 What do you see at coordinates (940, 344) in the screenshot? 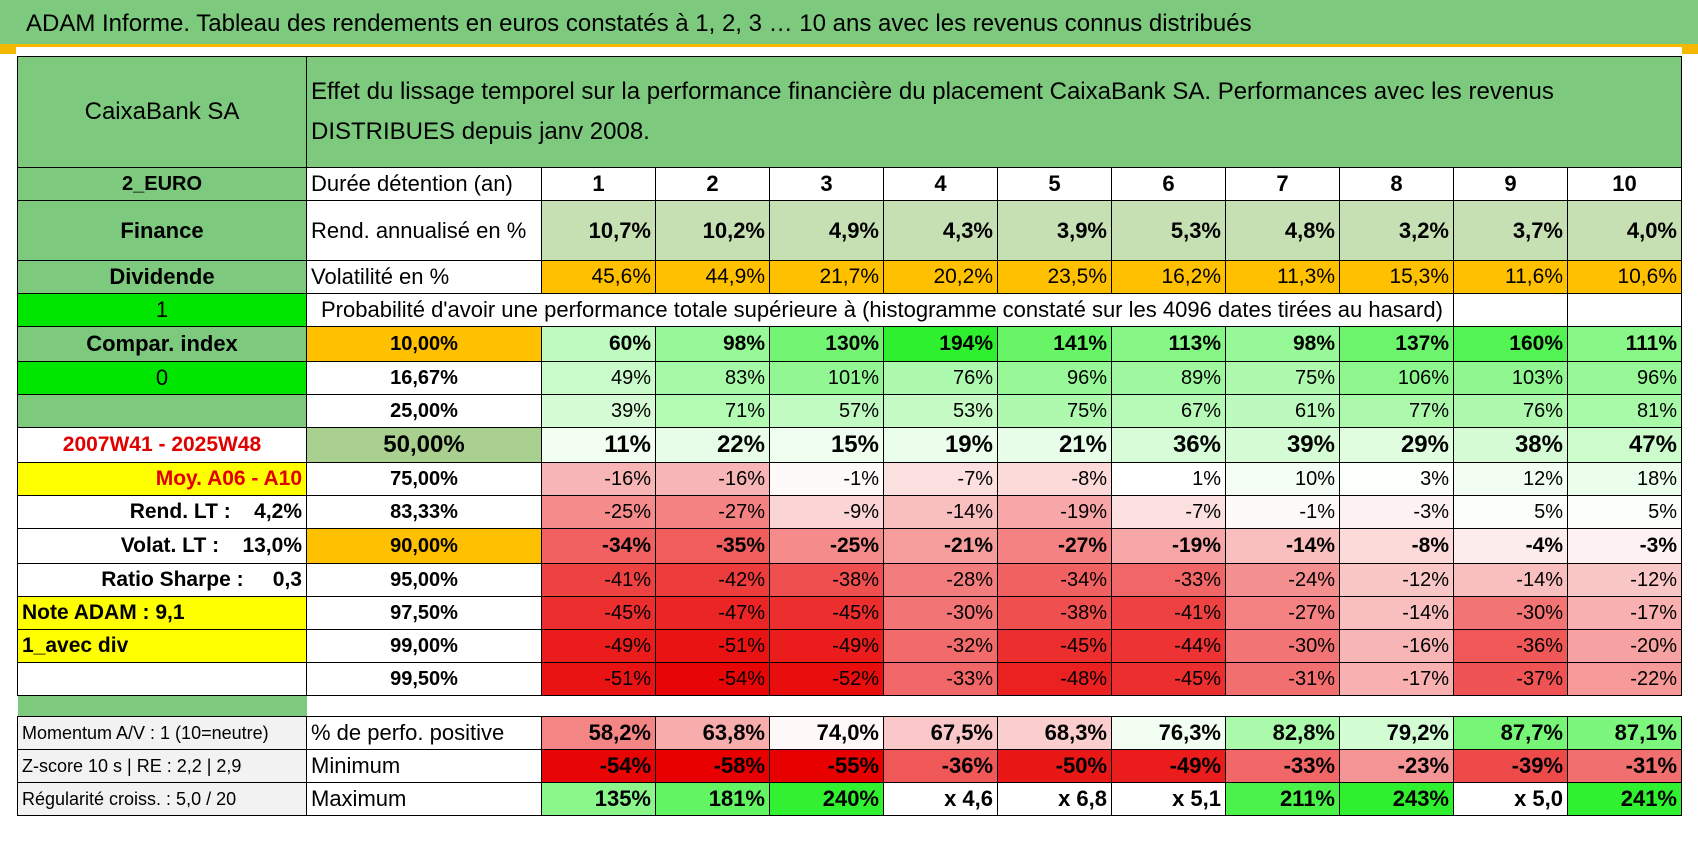
I see `quantile-value-cell: 194%` at bounding box center [940, 344].